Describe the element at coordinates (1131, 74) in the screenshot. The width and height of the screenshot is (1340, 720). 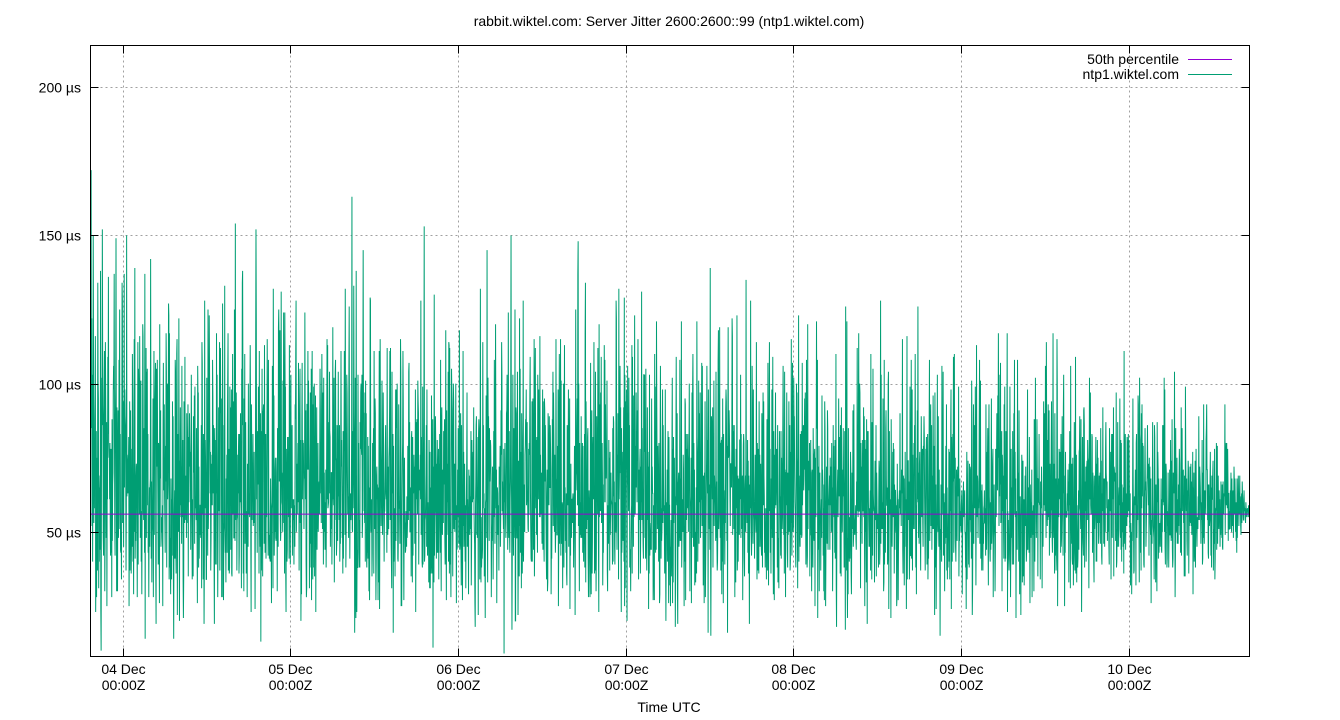
I see `legend-label: ntp1.wiktel.com` at that location.